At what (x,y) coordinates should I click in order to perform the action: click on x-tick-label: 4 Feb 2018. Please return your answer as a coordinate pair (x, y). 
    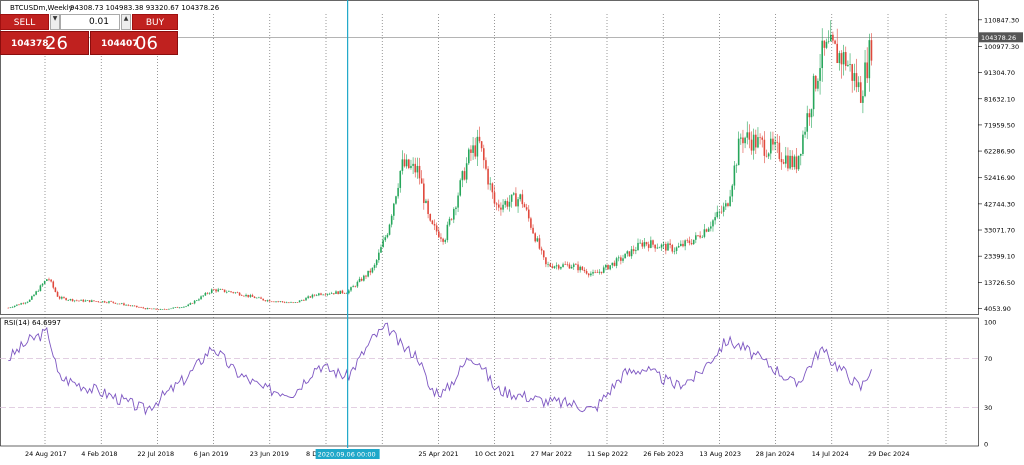
    Looking at the image, I should click on (99, 454).